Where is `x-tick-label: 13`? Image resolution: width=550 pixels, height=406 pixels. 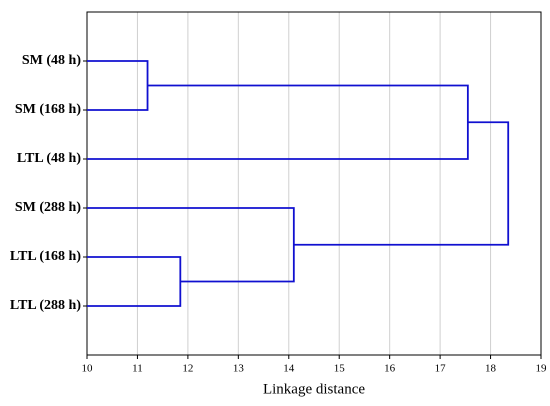
x-tick-label: 13 is located at coordinates (239, 369).